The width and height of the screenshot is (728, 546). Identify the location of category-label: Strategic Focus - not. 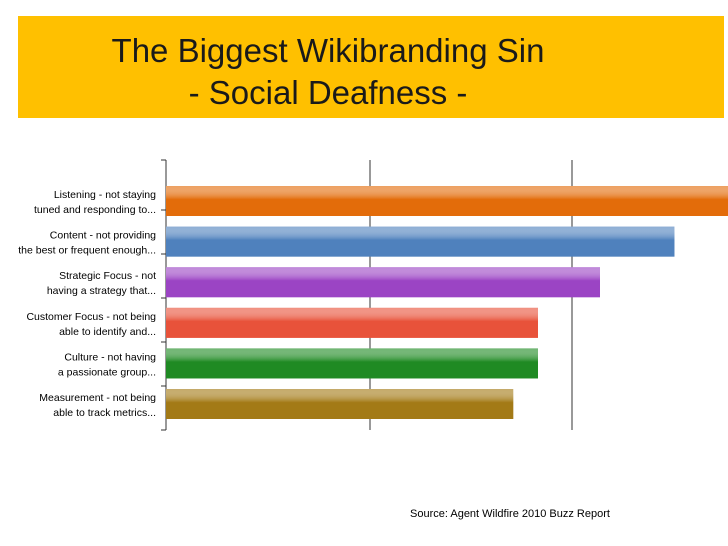
(107, 276).